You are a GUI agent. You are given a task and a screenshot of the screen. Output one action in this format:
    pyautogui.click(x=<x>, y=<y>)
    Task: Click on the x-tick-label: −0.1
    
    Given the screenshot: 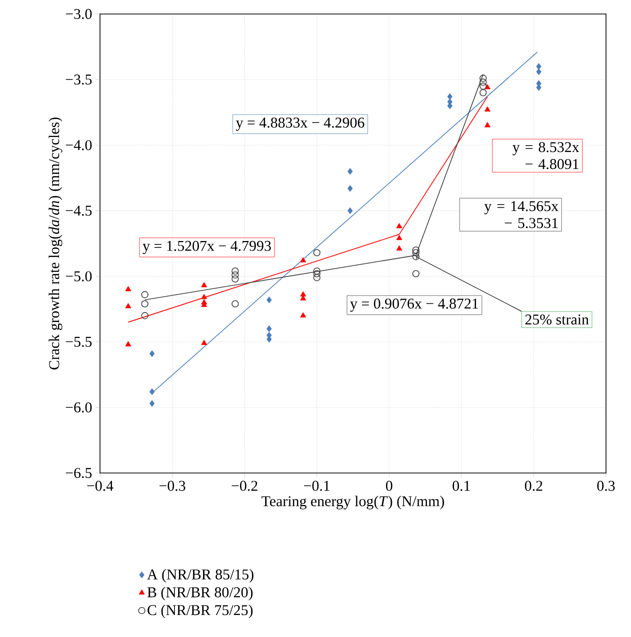 What is the action you would take?
    pyautogui.click(x=317, y=485)
    